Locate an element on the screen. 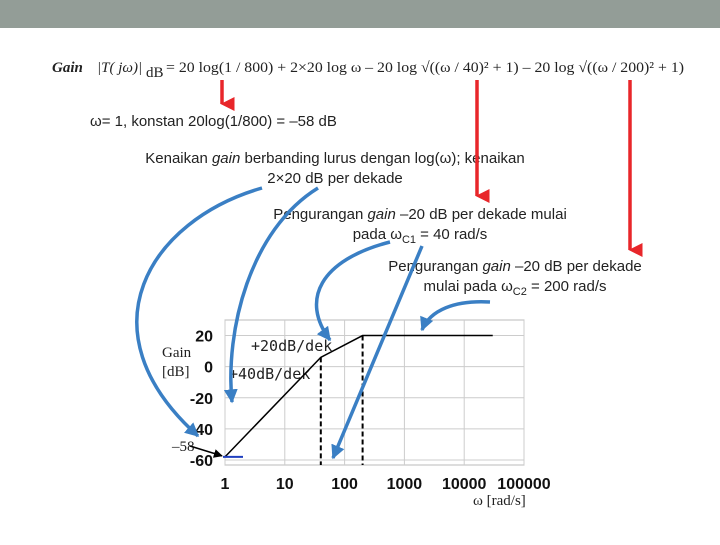 This screenshot has width=720, height=545. gain-line is located at coordinates (358, 396).